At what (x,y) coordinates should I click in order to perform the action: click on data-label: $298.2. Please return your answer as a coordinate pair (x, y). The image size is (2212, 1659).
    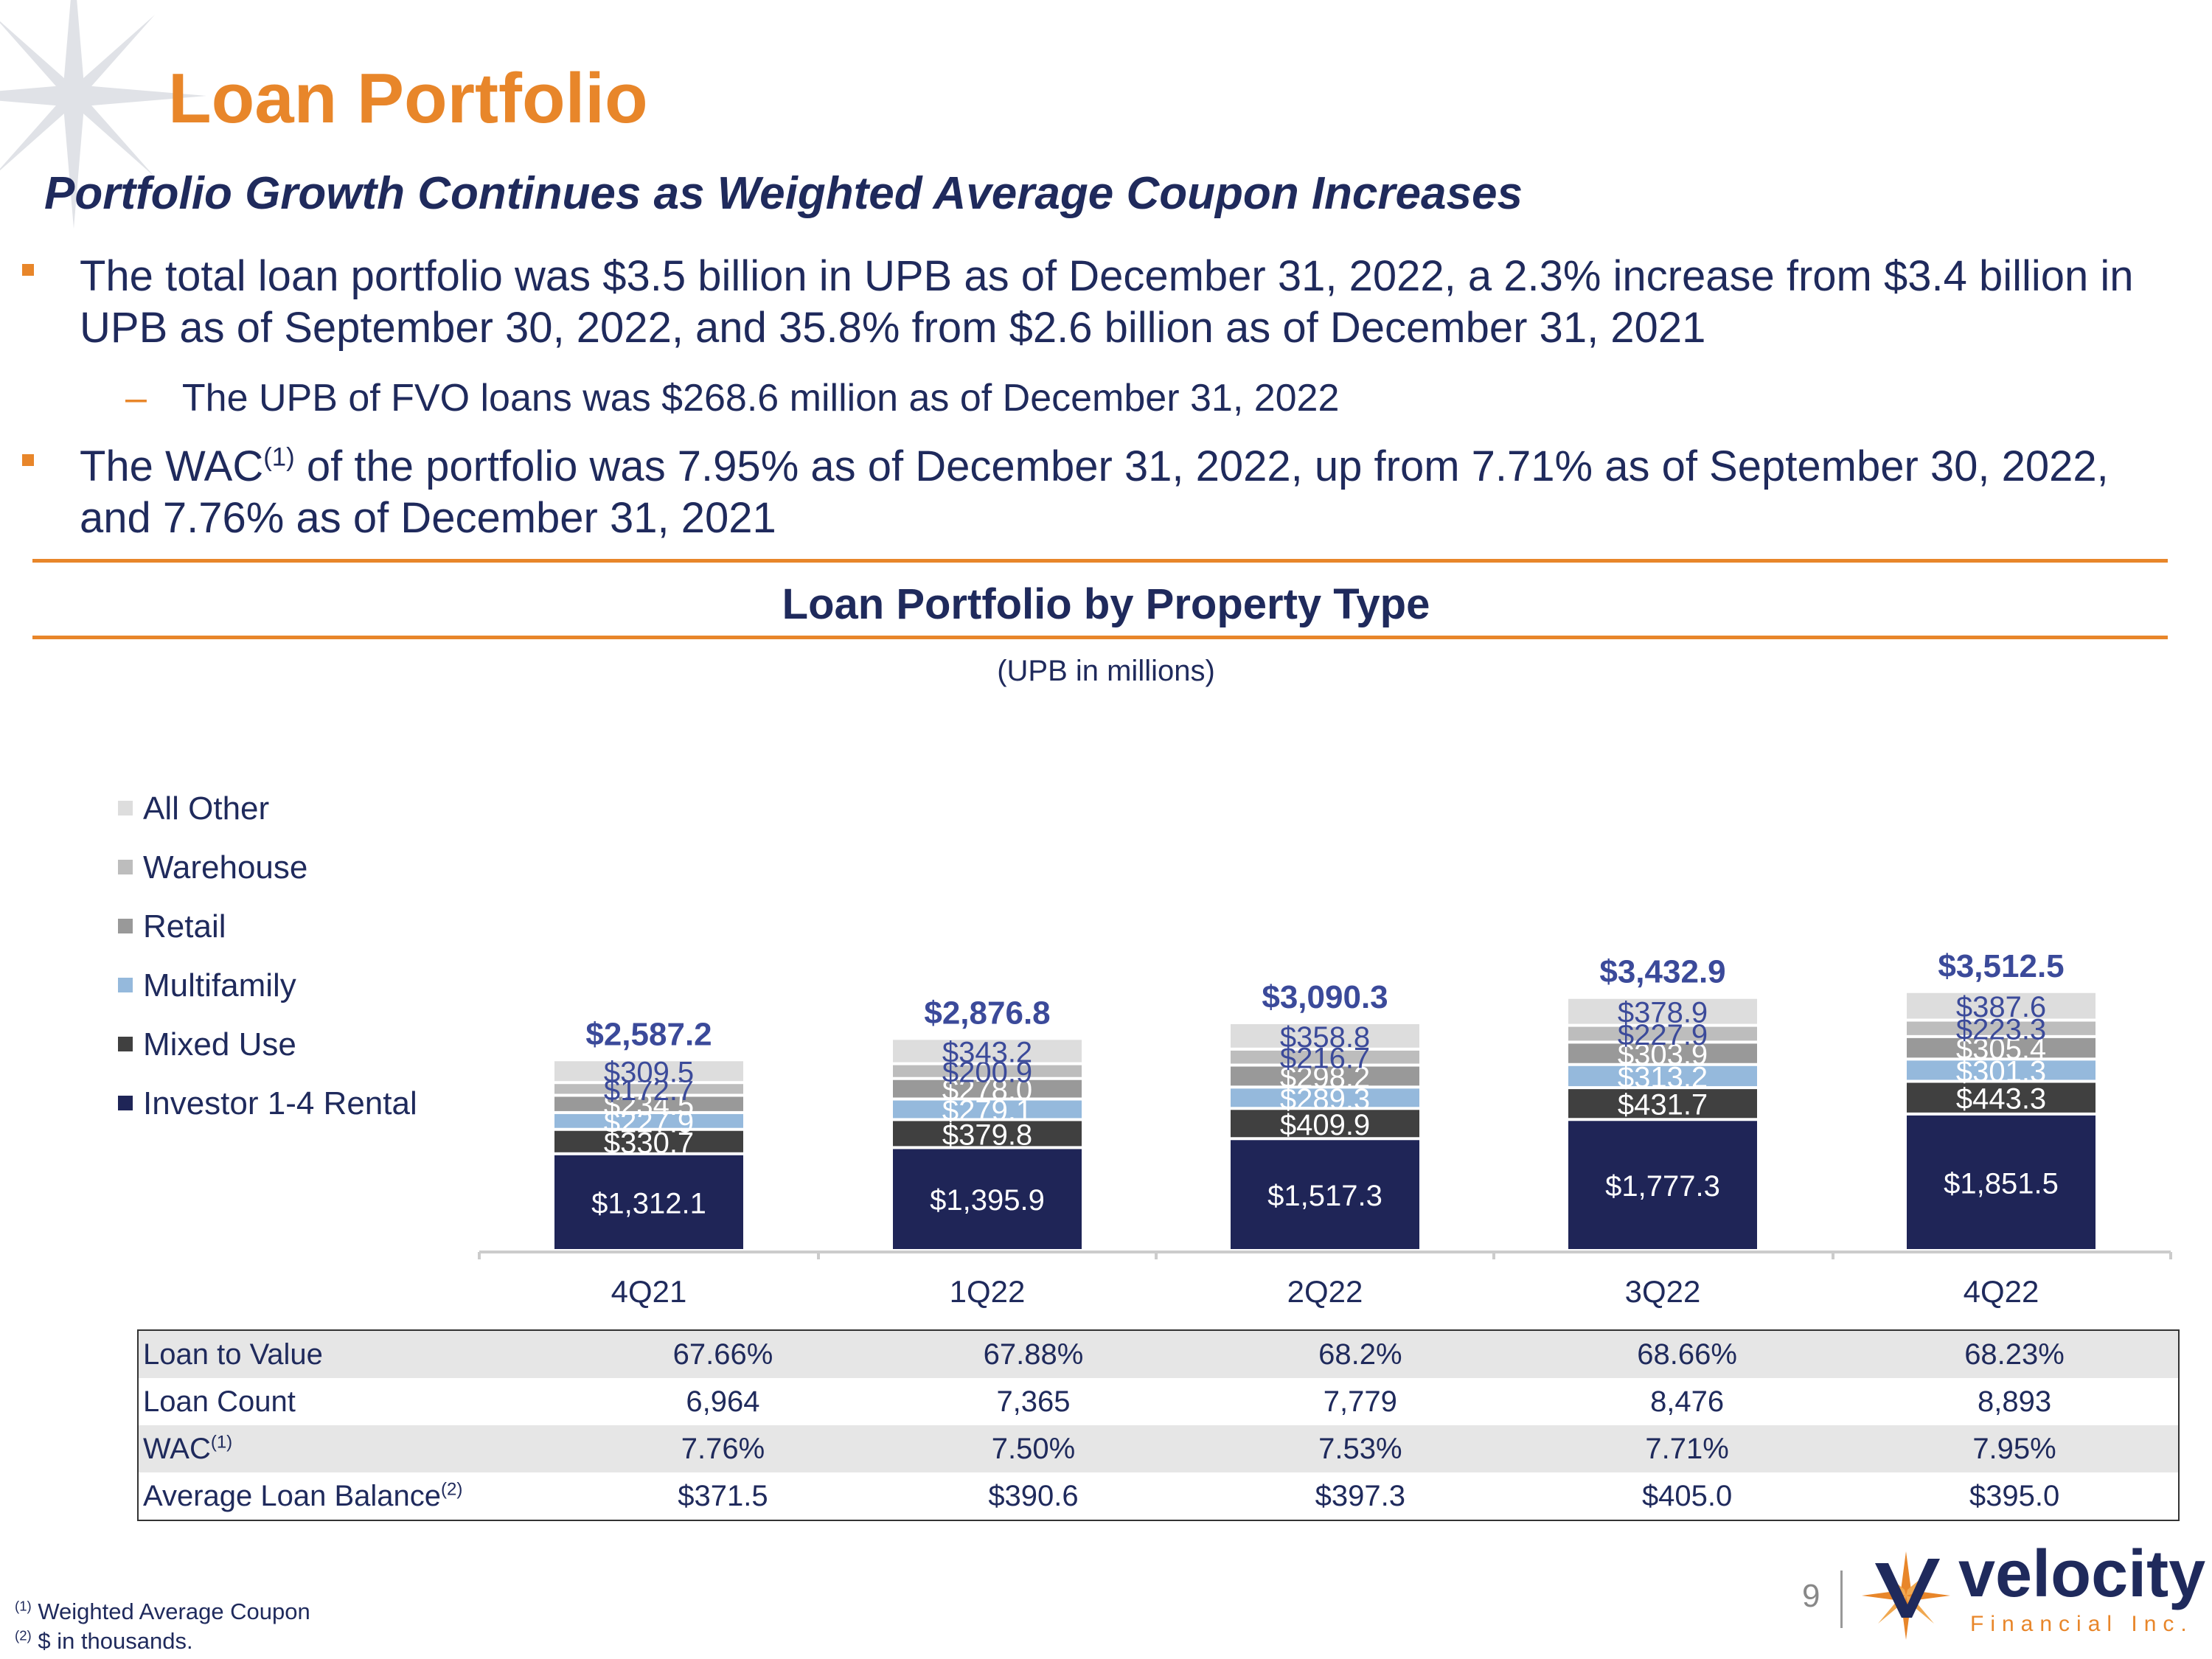
    Looking at the image, I should click on (1325, 1077).